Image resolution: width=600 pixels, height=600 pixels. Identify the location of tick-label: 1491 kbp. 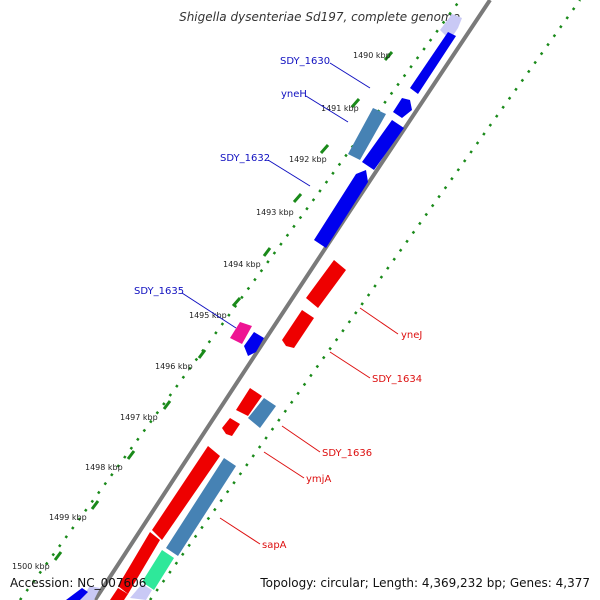
(340, 108).